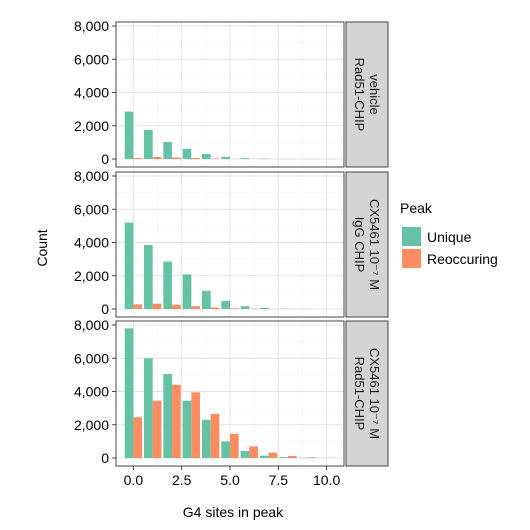 The image size is (530, 530). I want to click on x-tick-label: 10.0, so click(326, 480).